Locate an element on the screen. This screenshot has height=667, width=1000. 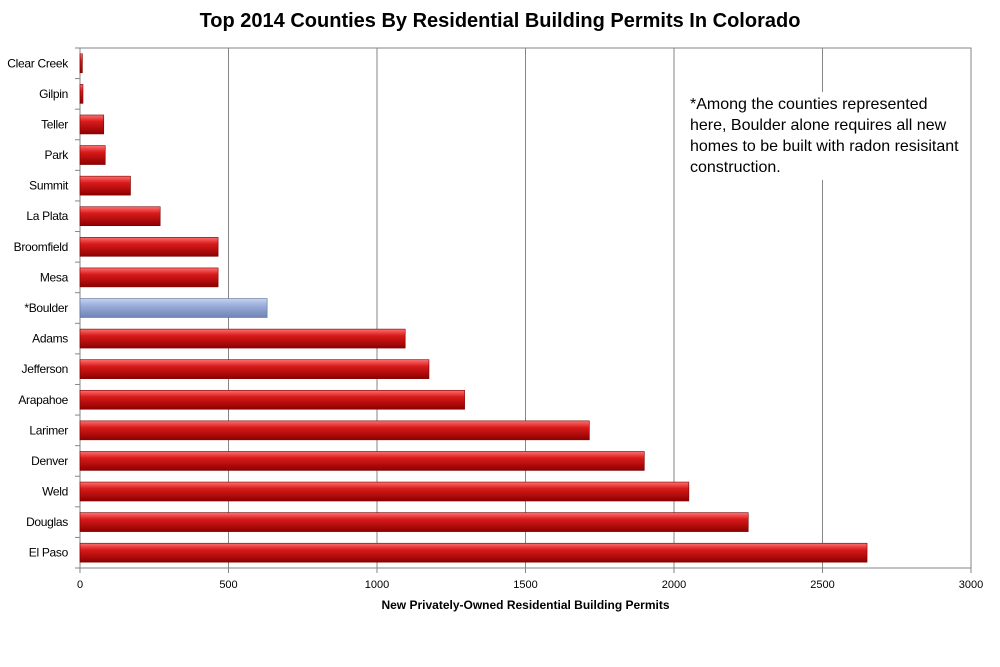
y-tick-label: Douglas is located at coordinates (47, 522).